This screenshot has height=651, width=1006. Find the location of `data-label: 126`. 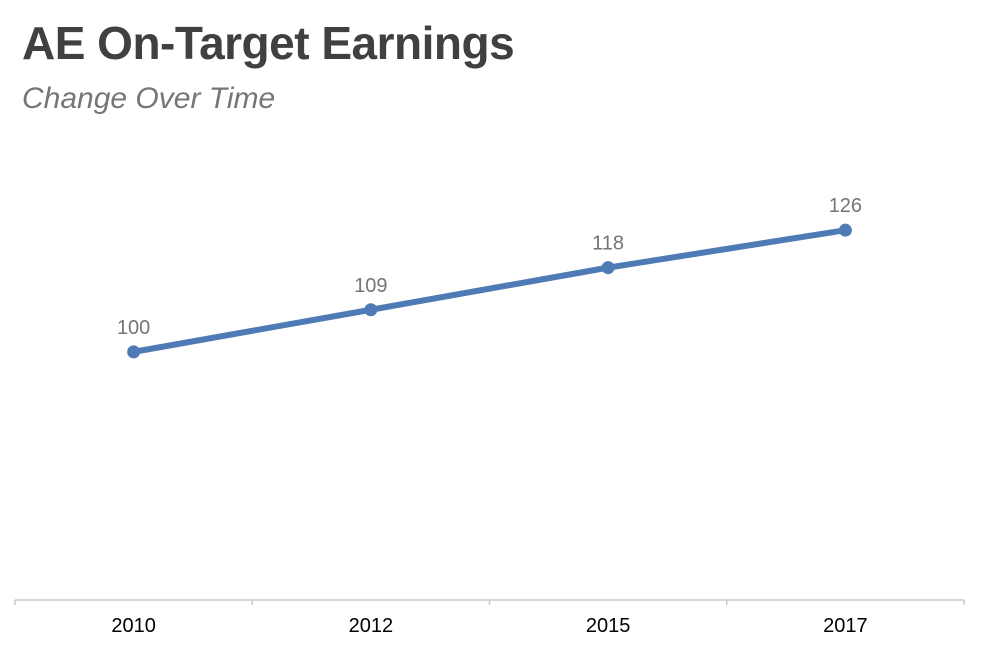

data-label: 126 is located at coordinates (845, 206).